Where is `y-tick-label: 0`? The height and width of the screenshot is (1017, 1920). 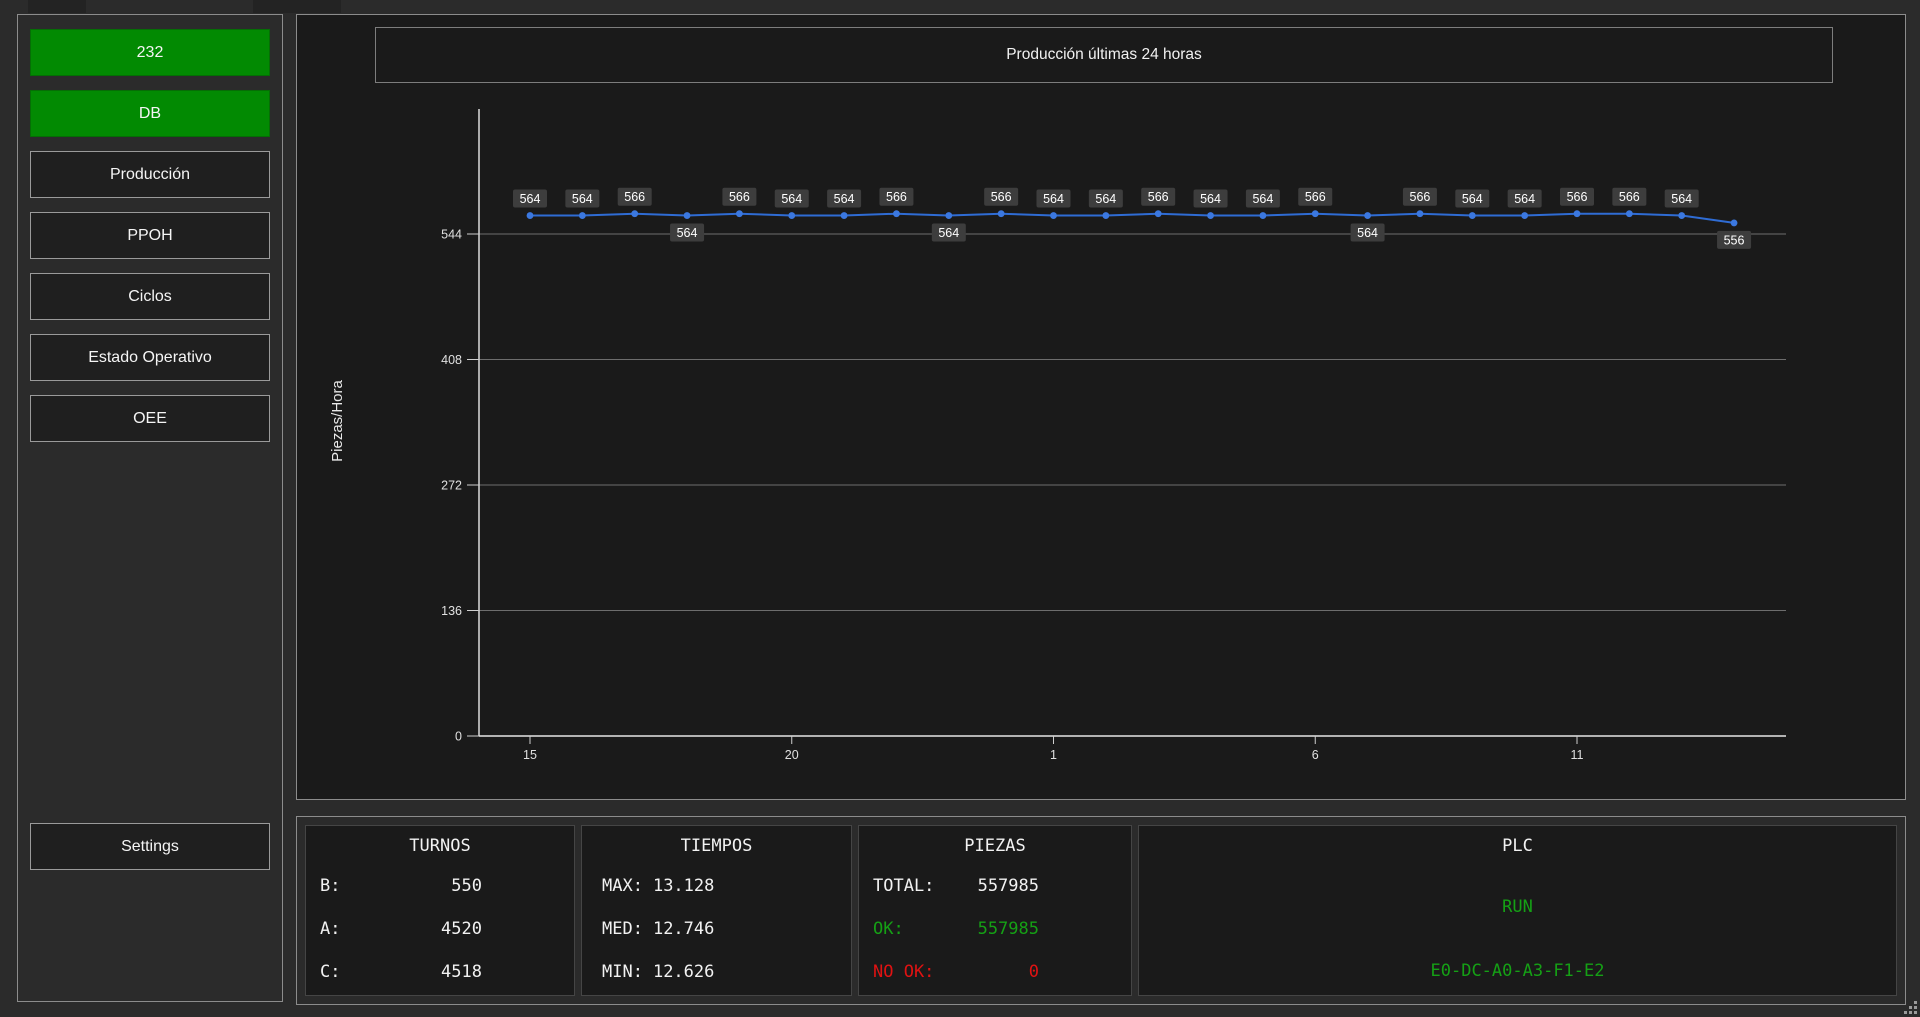
y-tick-label: 0 is located at coordinates (458, 737).